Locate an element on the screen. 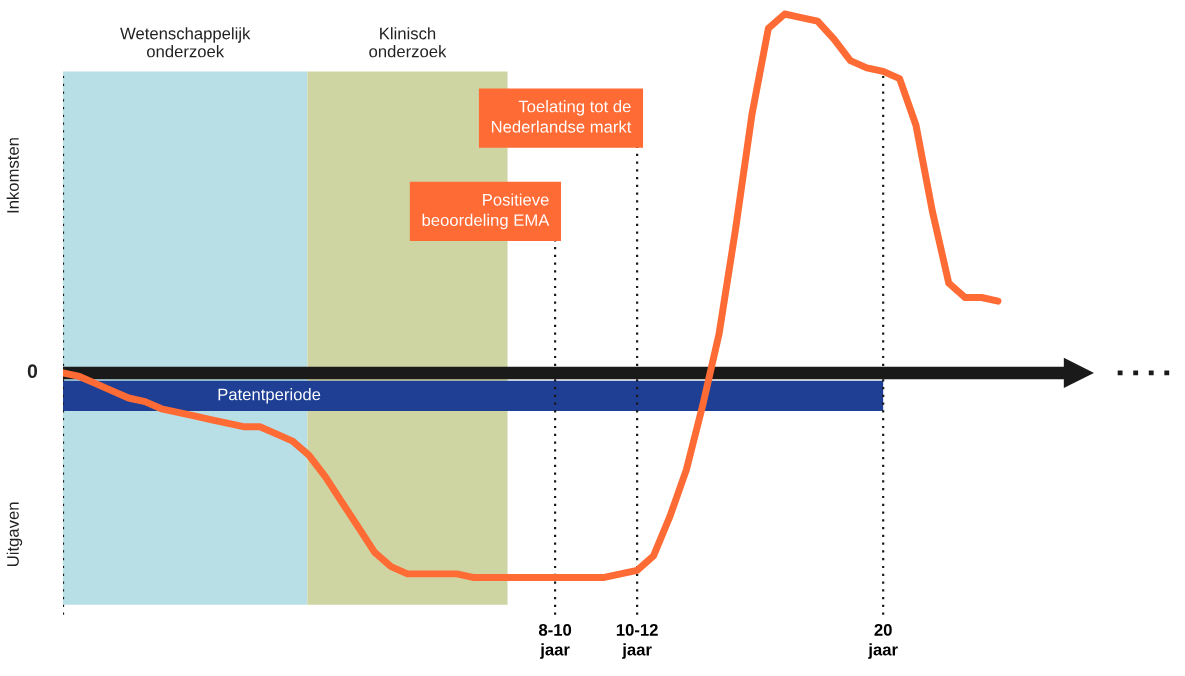 This screenshot has width=1185, height=676. x-tick-label: 20 jaar is located at coordinates (883, 641).